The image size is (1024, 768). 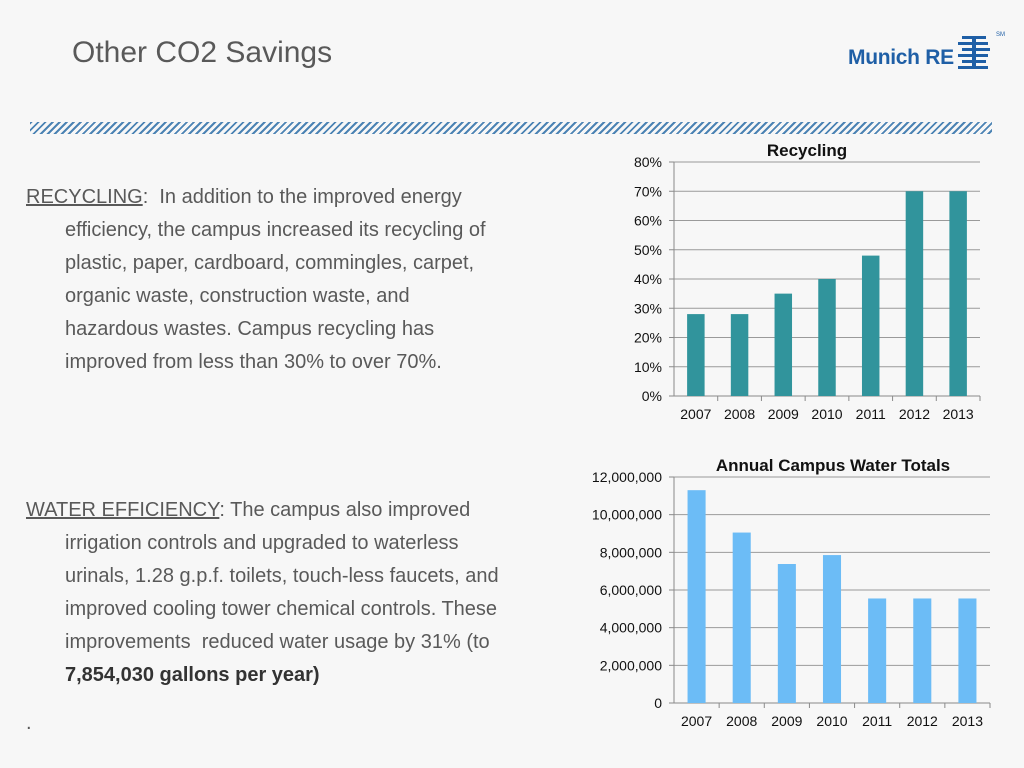 What do you see at coordinates (202, 52) in the screenshot?
I see `slide-title: Other CO2 Savings` at bounding box center [202, 52].